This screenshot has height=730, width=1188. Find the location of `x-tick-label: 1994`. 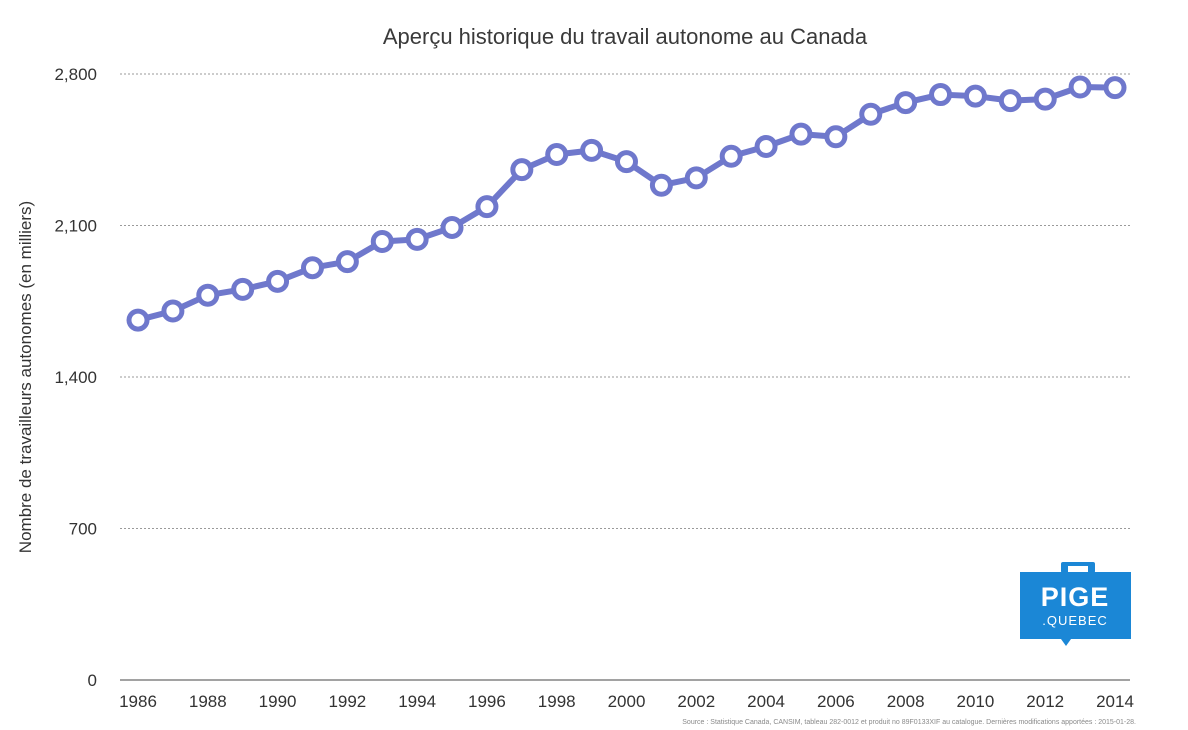

x-tick-label: 1994 is located at coordinates (417, 701).